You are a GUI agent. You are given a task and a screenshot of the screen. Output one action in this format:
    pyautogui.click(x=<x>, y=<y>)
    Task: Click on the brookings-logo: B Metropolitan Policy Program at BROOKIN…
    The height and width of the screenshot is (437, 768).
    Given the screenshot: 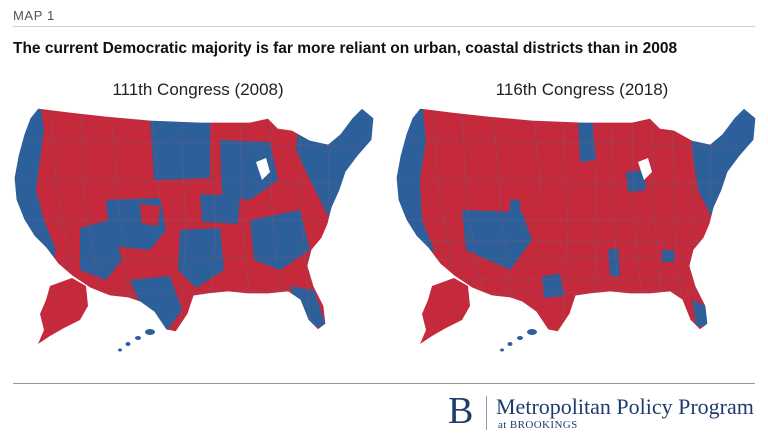 What is the action you would take?
    pyautogui.click(x=605, y=412)
    